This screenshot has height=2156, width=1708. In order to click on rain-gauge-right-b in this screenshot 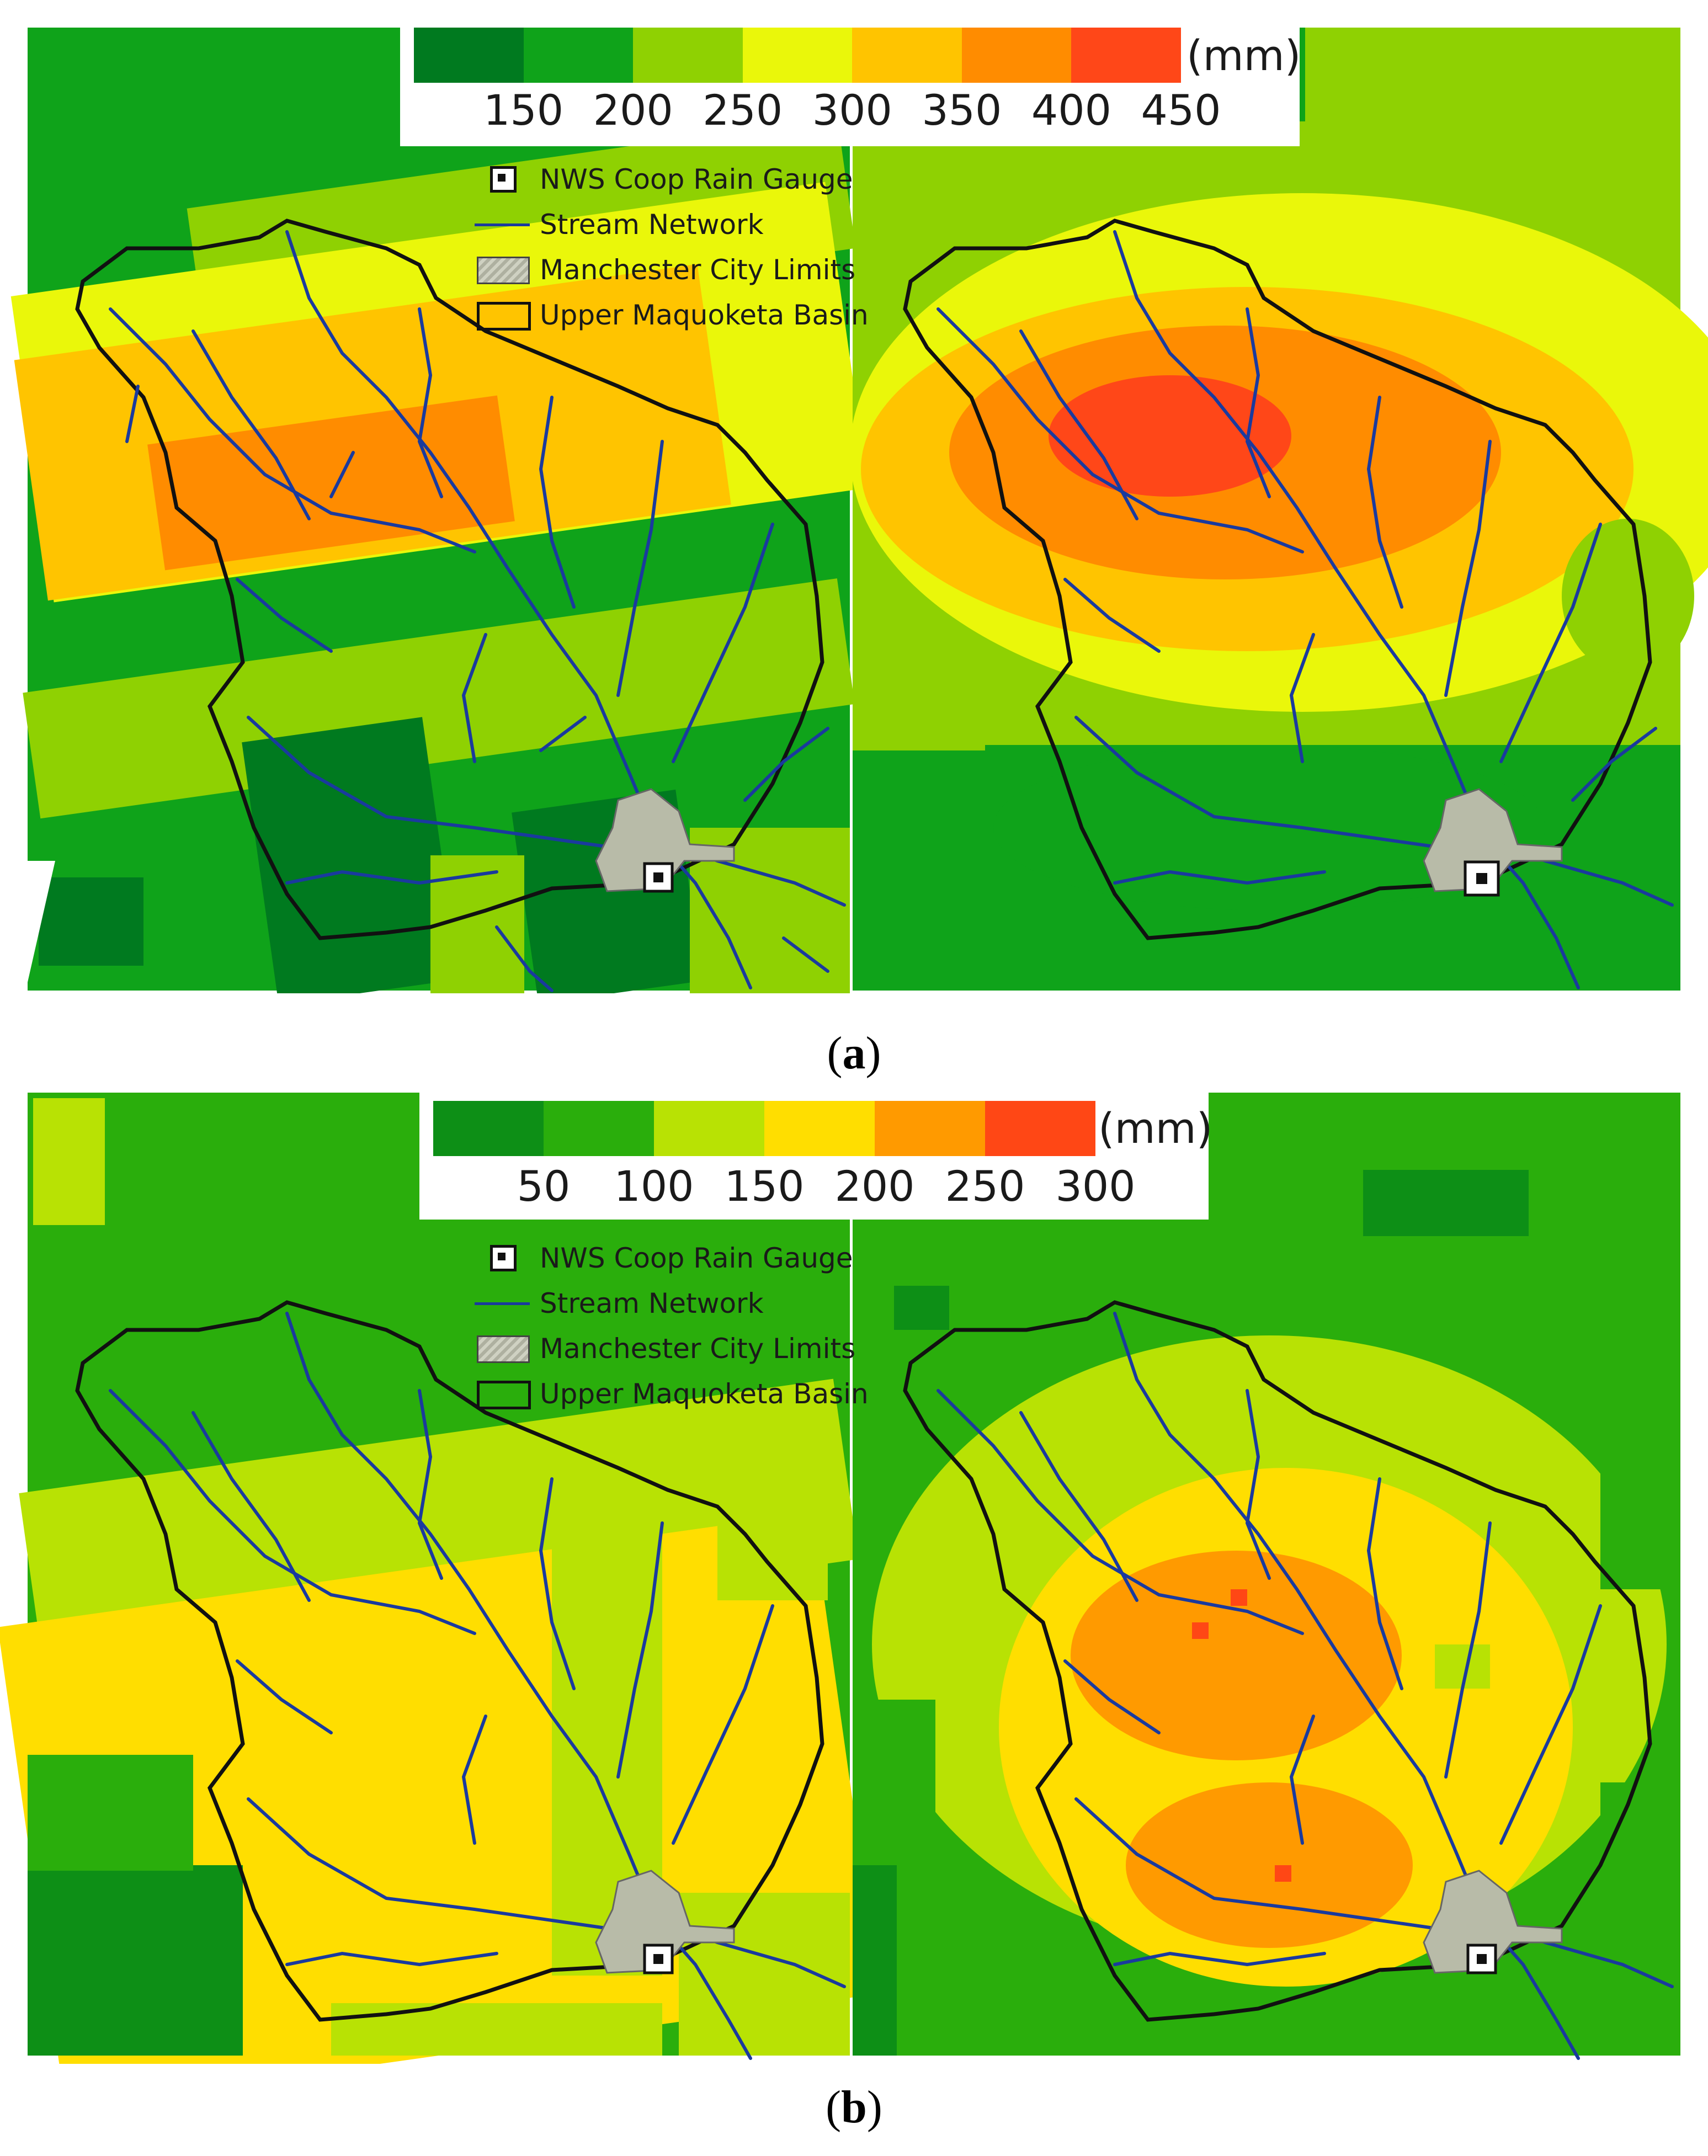, I will do `click(1481, 1959)`.